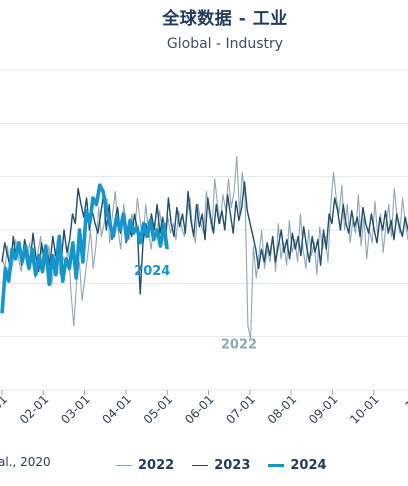  What do you see at coordinates (225, 19) in the screenshot?
I see `chart-title: 全球数据 - 工业` at bounding box center [225, 19].